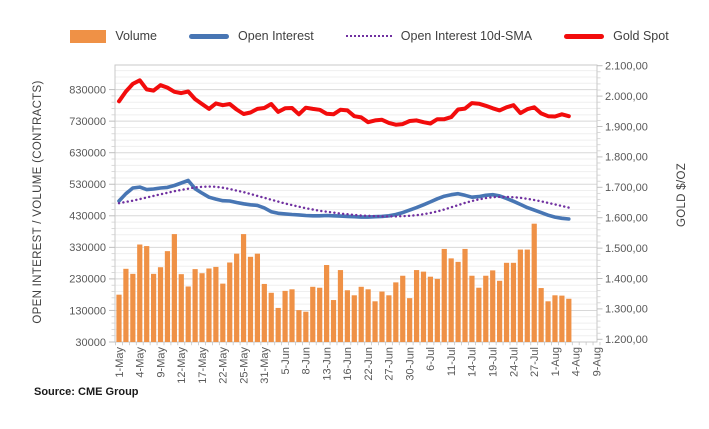  What do you see at coordinates (87, 280) in the screenshot?
I see `left-axis-tick-label: 230000` at bounding box center [87, 280].